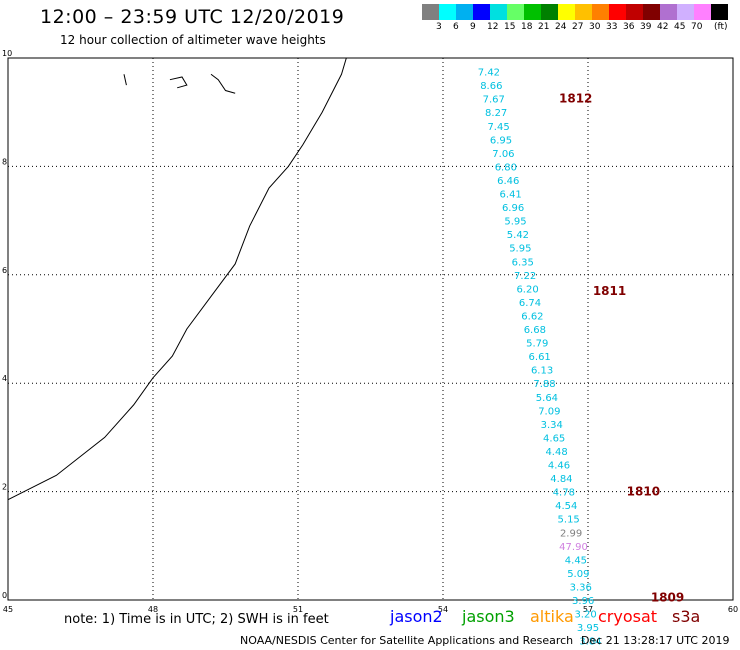  I want to click on legend-swatch: 12, so click(485, 18).